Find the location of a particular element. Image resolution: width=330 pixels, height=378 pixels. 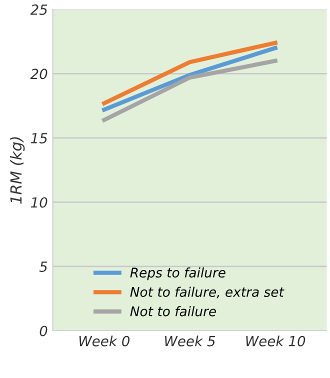

x-tick-label: Week 5 is located at coordinates (190, 341).